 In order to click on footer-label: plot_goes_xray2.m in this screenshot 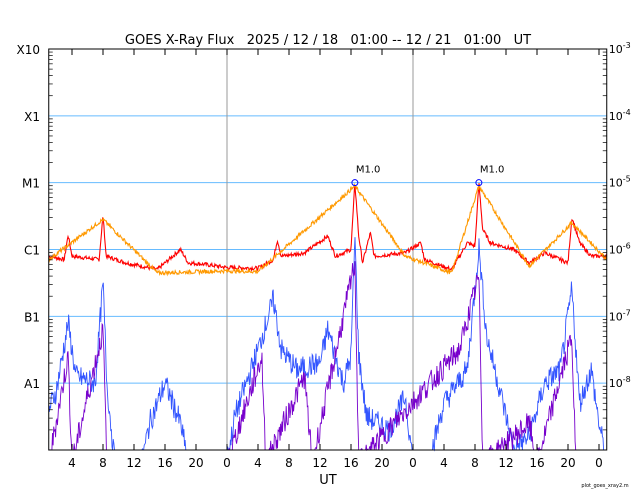, I will do `click(604, 486)`.